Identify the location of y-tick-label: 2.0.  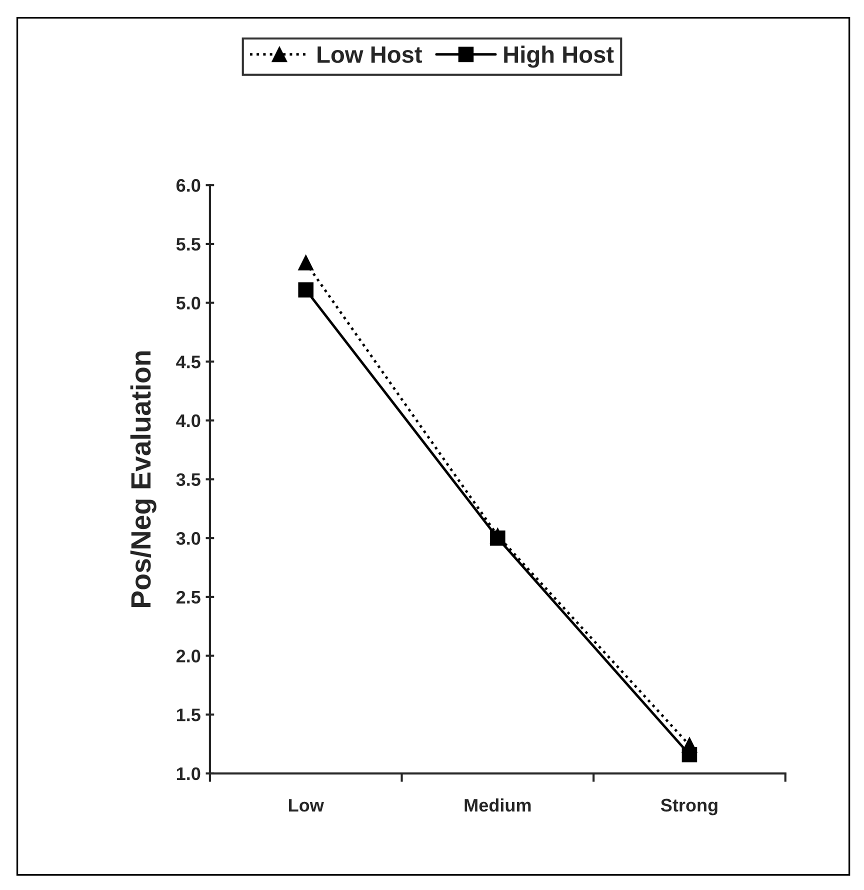
(188, 656).